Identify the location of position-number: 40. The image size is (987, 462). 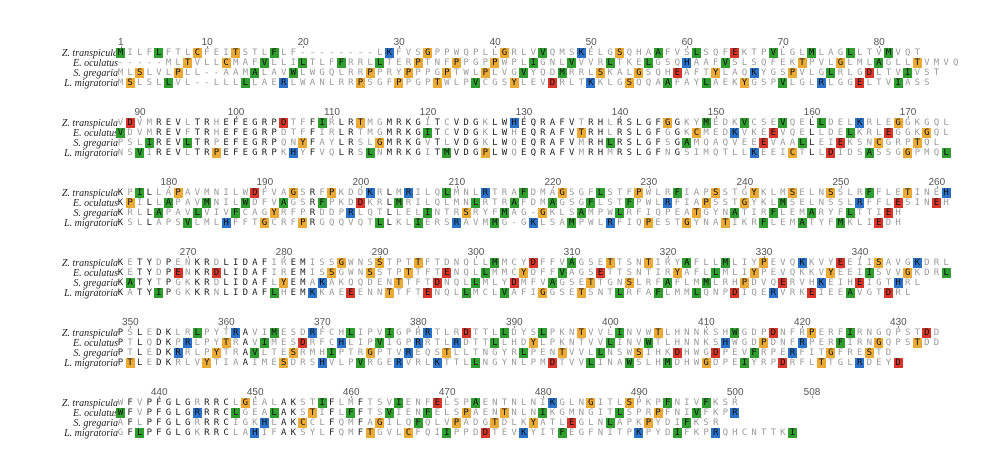
(495, 42).